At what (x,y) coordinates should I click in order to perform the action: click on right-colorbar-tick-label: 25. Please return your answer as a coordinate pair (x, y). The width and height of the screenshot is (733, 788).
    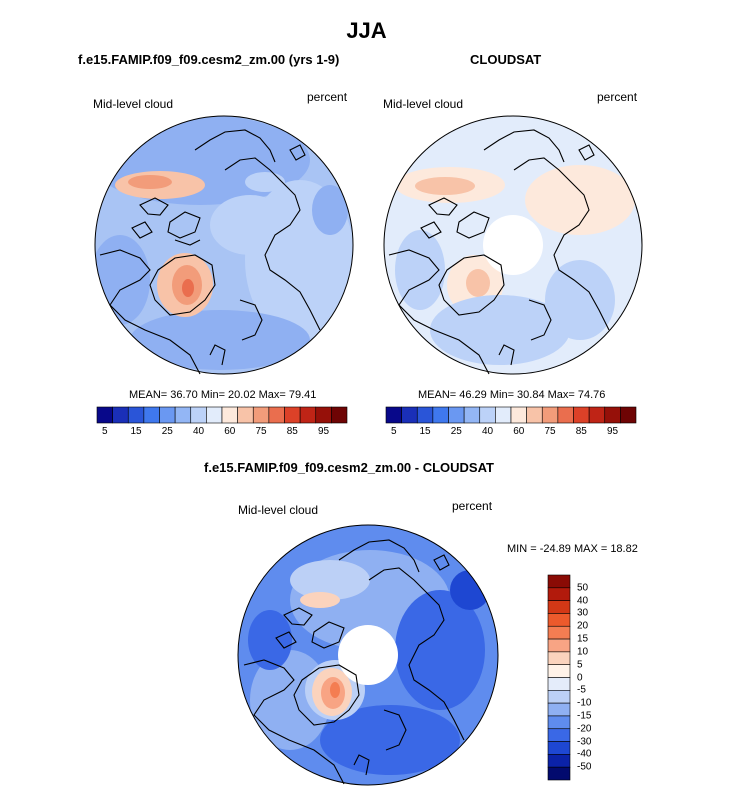
    Looking at the image, I should click on (456, 431).